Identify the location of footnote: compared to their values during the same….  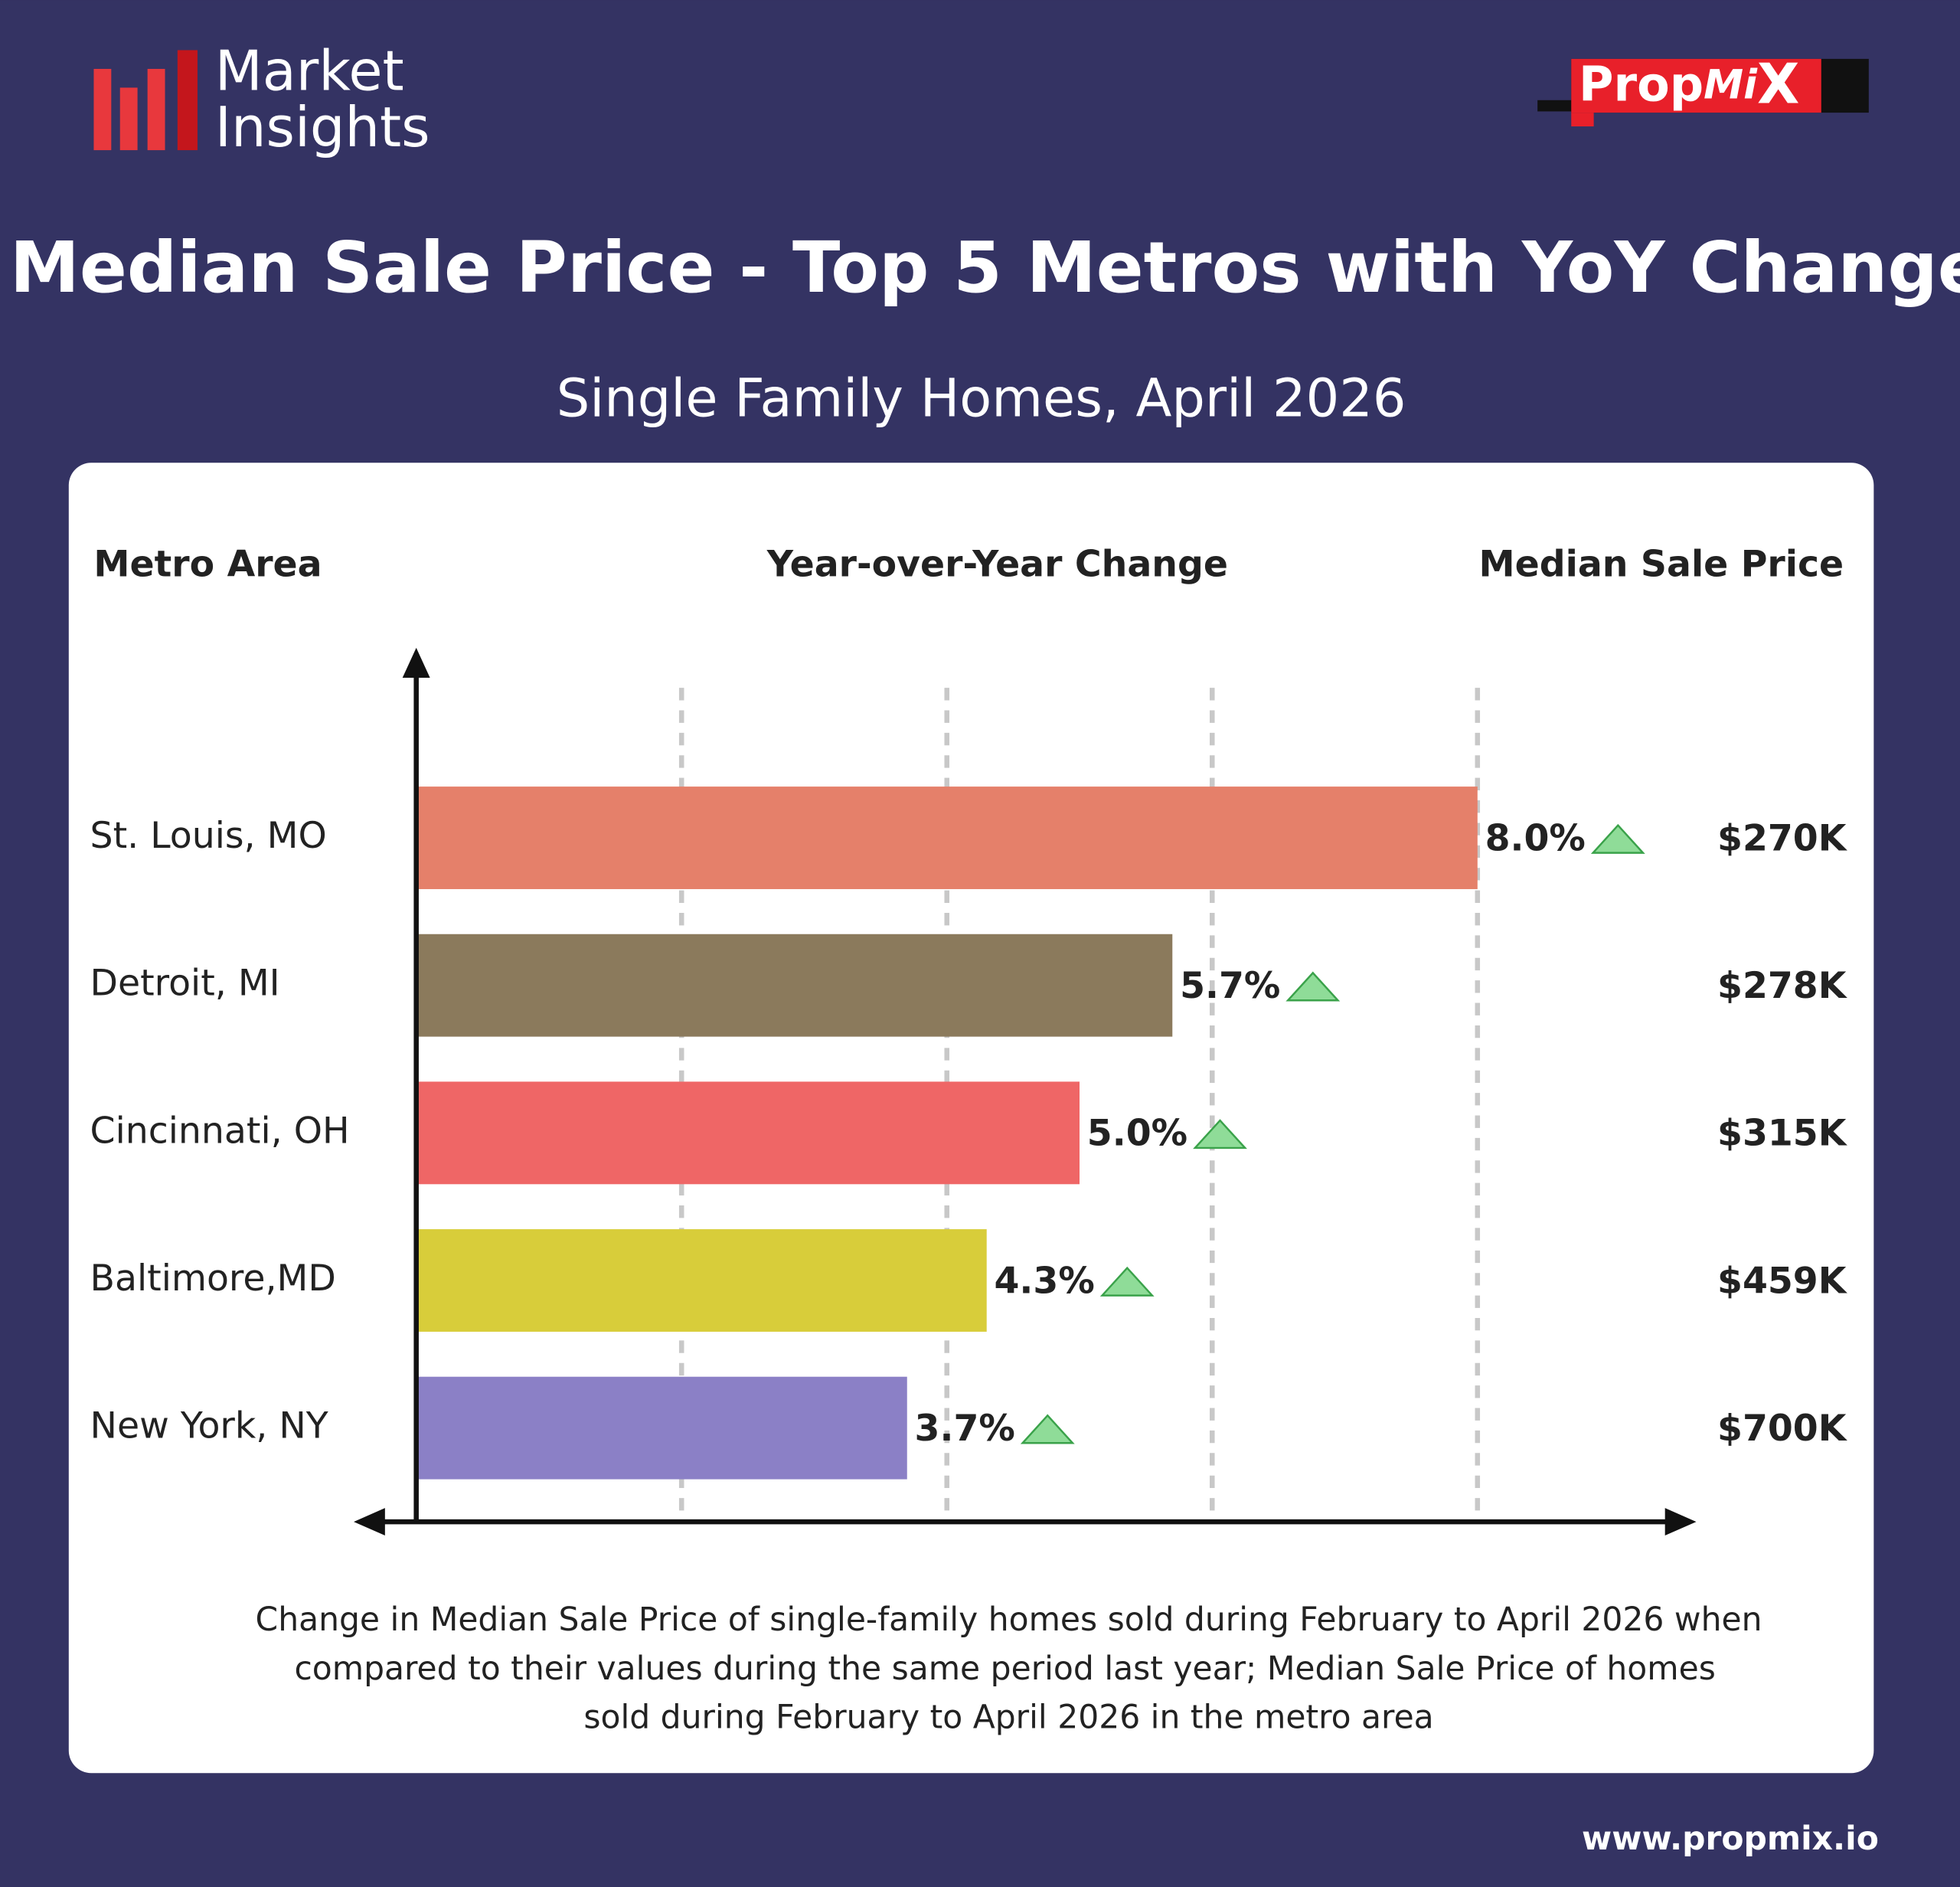
(1004, 1669).